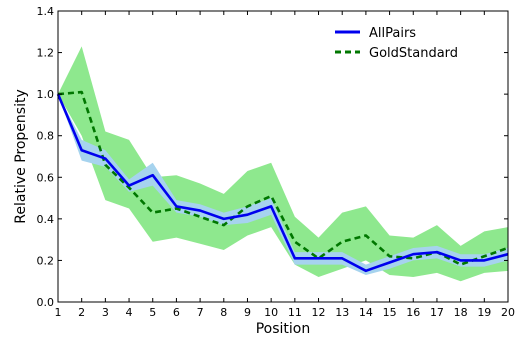 The image size is (523, 339). Describe the element at coordinates (81, 312) in the screenshot. I see `x-tick-label: 2` at that location.